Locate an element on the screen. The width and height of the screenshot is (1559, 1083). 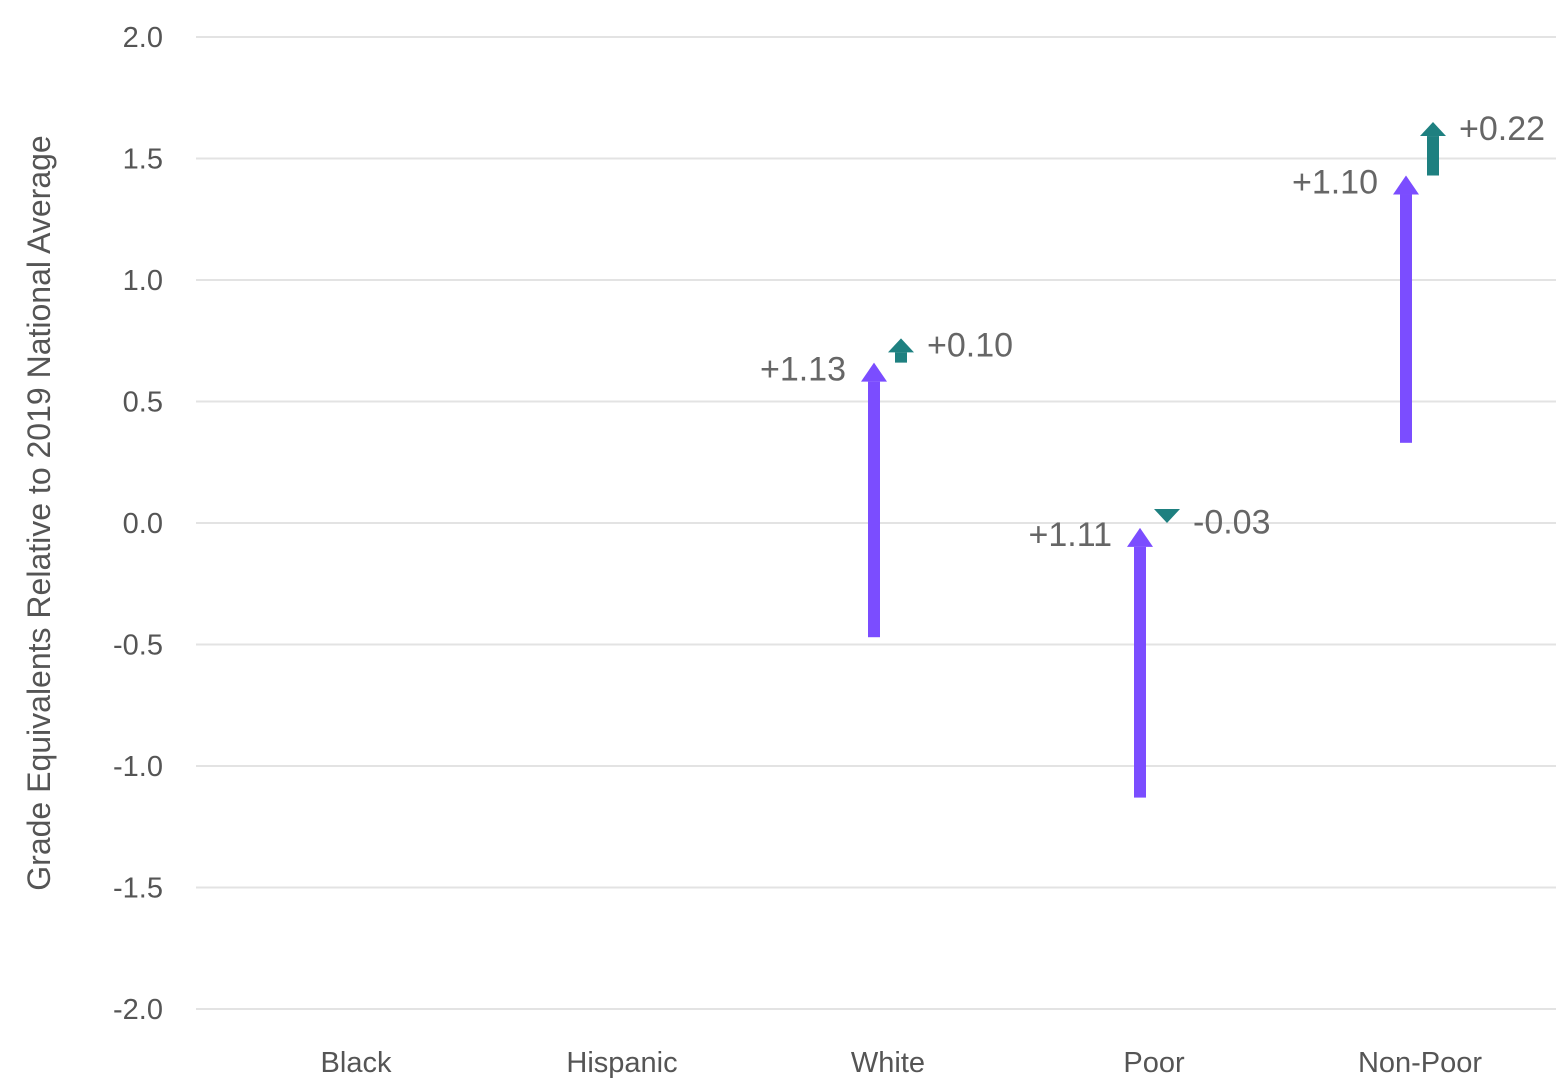
y-tick-label: 1.5 is located at coordinates (143, 160).